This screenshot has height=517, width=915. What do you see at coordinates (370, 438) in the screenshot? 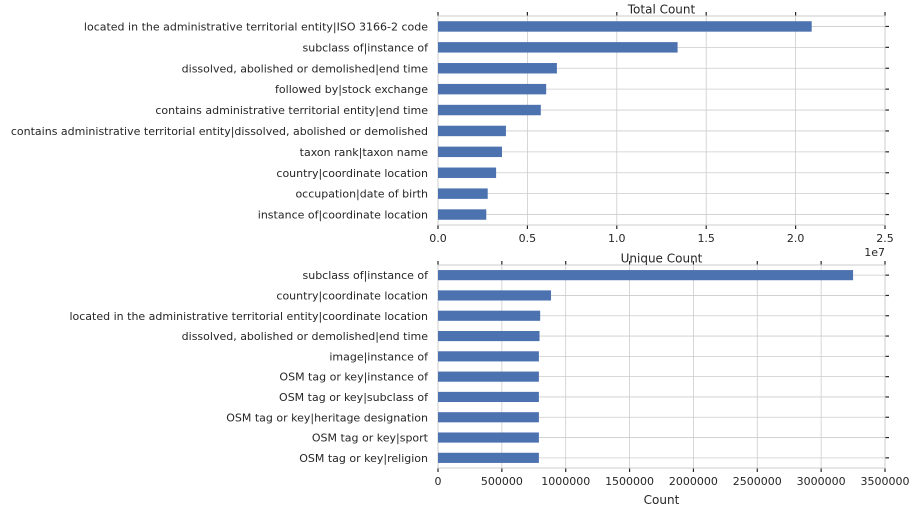
I see `category-label: OSM tag or key|sport` at bounding box center [370, 438].